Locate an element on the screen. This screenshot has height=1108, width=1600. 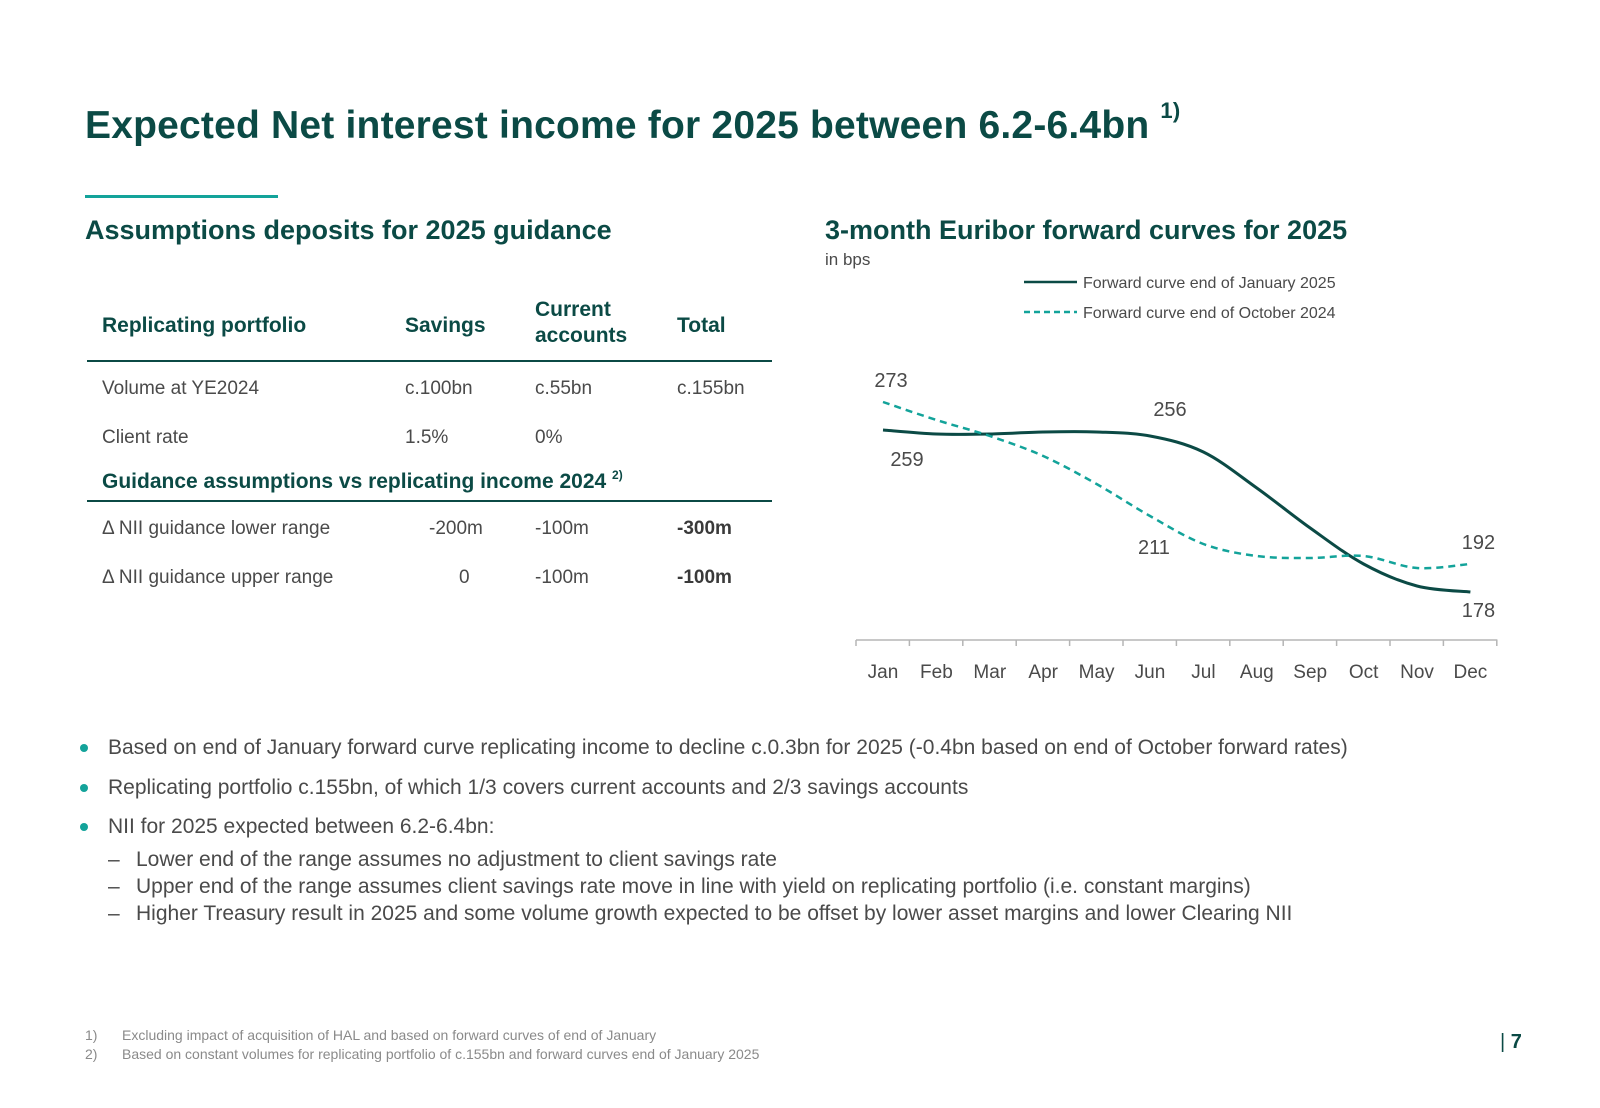
x-tick-label-oct: Oct is located at coordinates (1364, 672).